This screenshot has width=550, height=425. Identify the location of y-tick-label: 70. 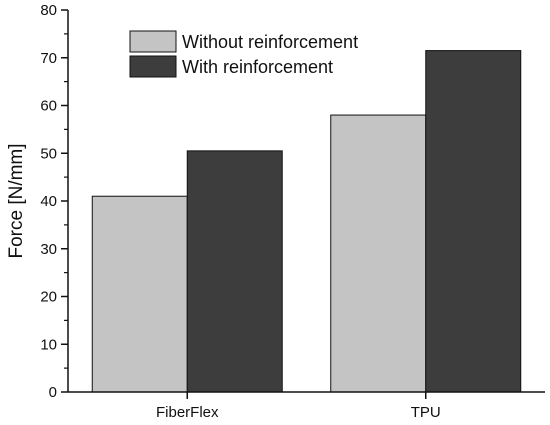
(48, 58).